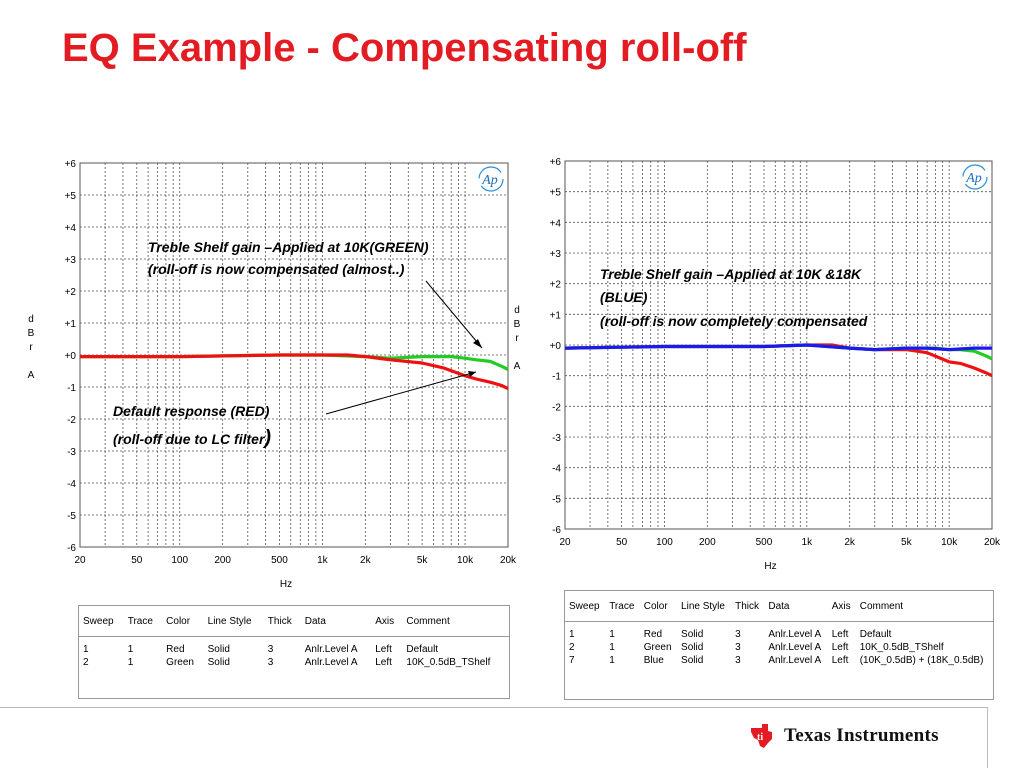 This screenshot has height=768, width=1024. I want to click on footer-vertical-divider, so click(987, 737).